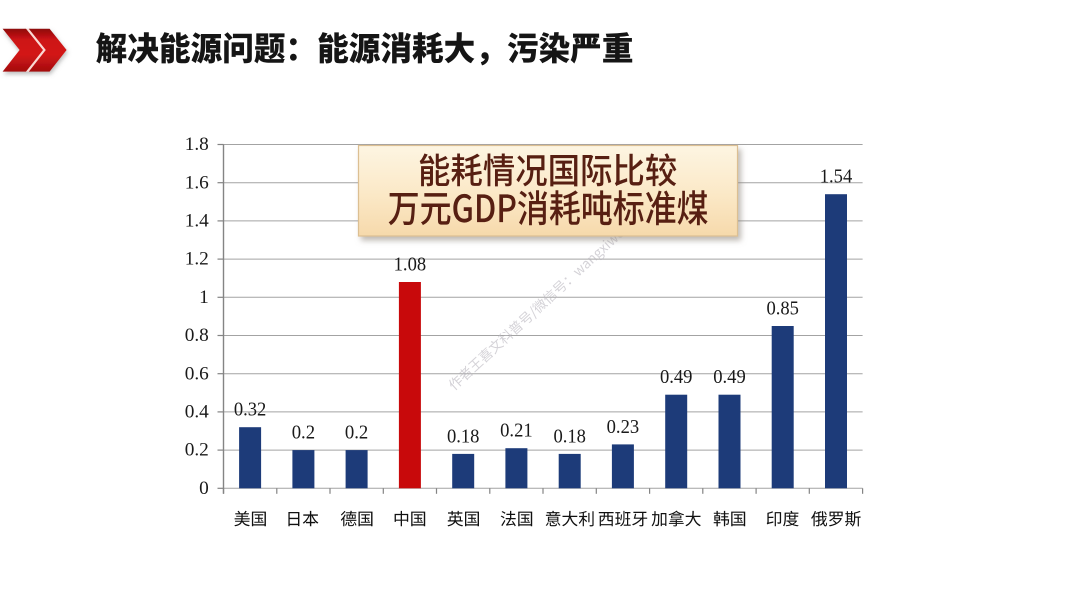 The image size is (1080, 613). What do you see at coordinates (204, 488) in the screenshot?
I see `svg-text: 0` at bounding box center [204, 488].